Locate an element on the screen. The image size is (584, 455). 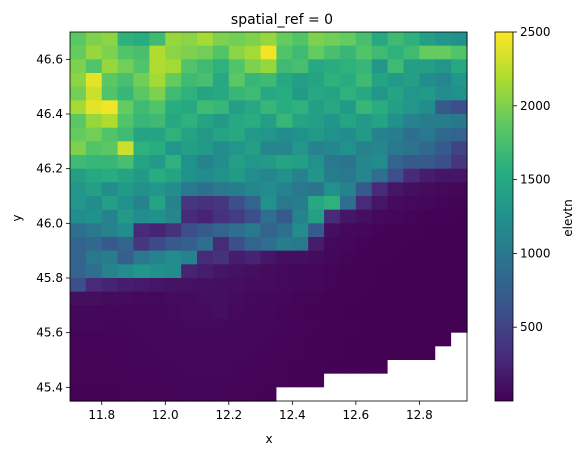
x-tick-label: 12.0 is located at coordinates (165, 415).